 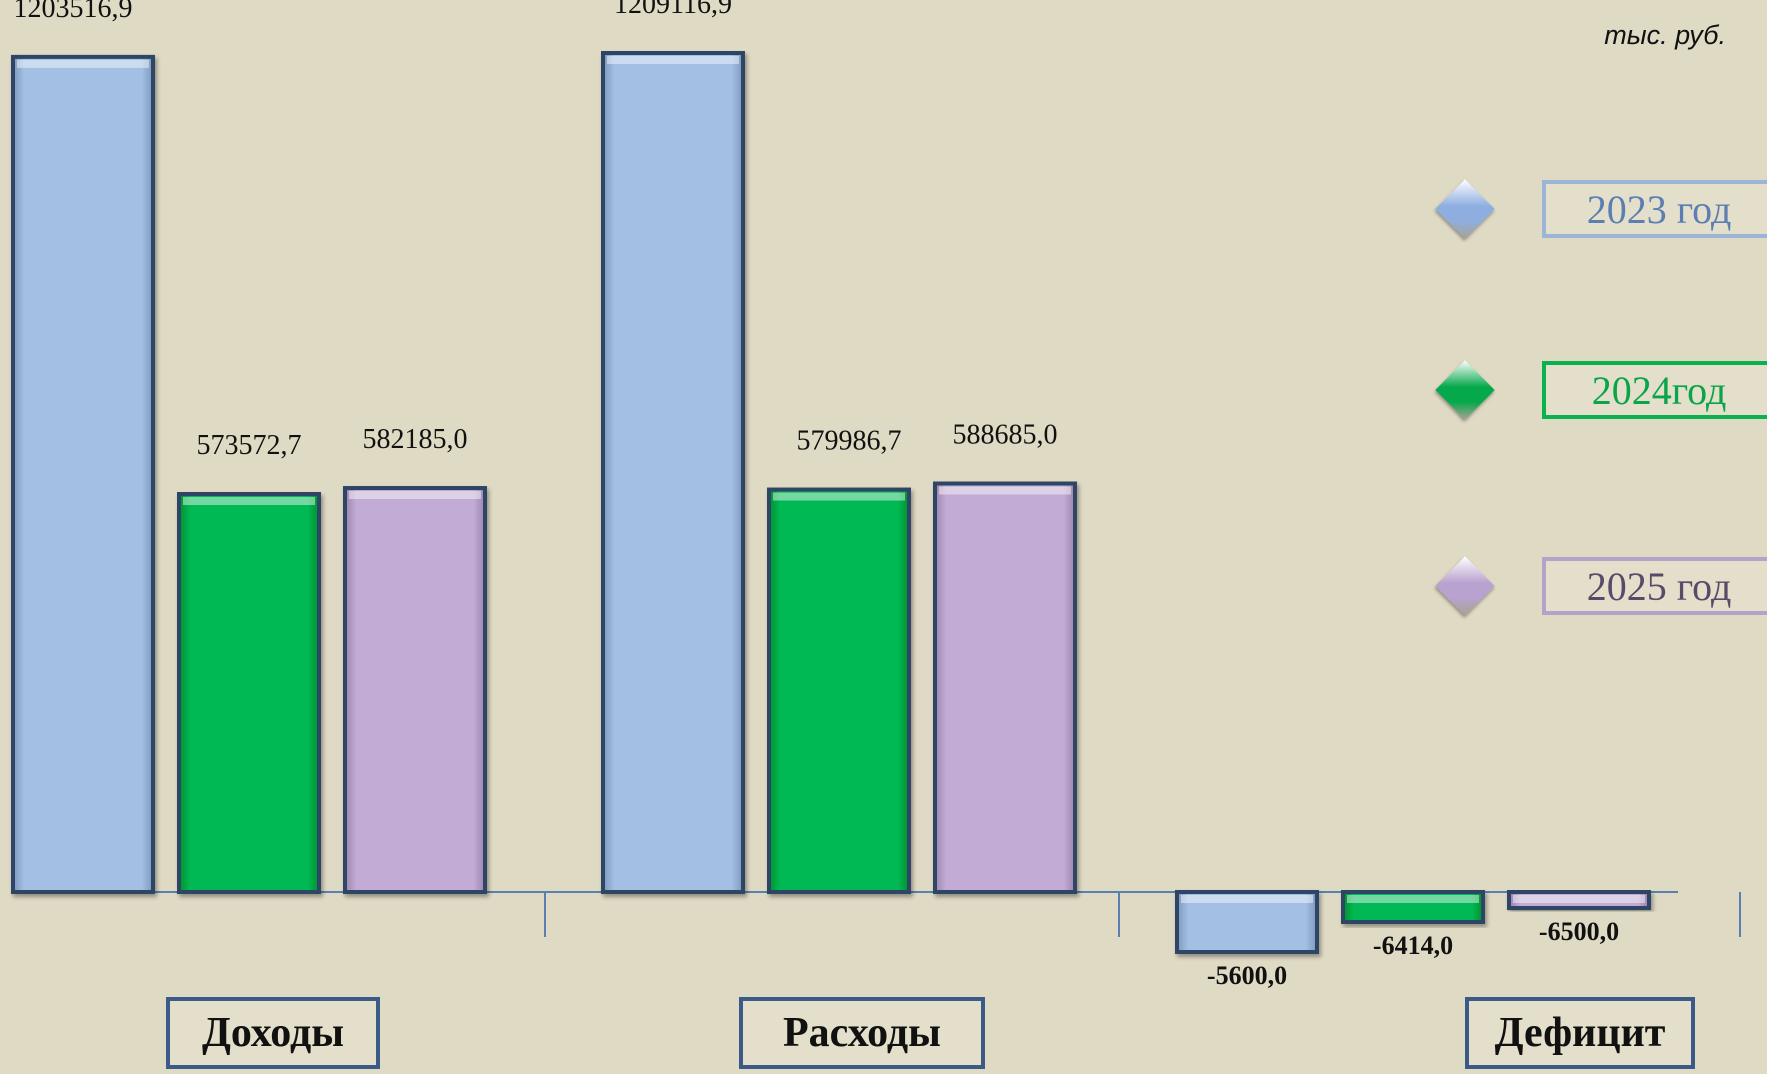 I want to click on bar-deficit-2024год, so click(x=1413, y=907).